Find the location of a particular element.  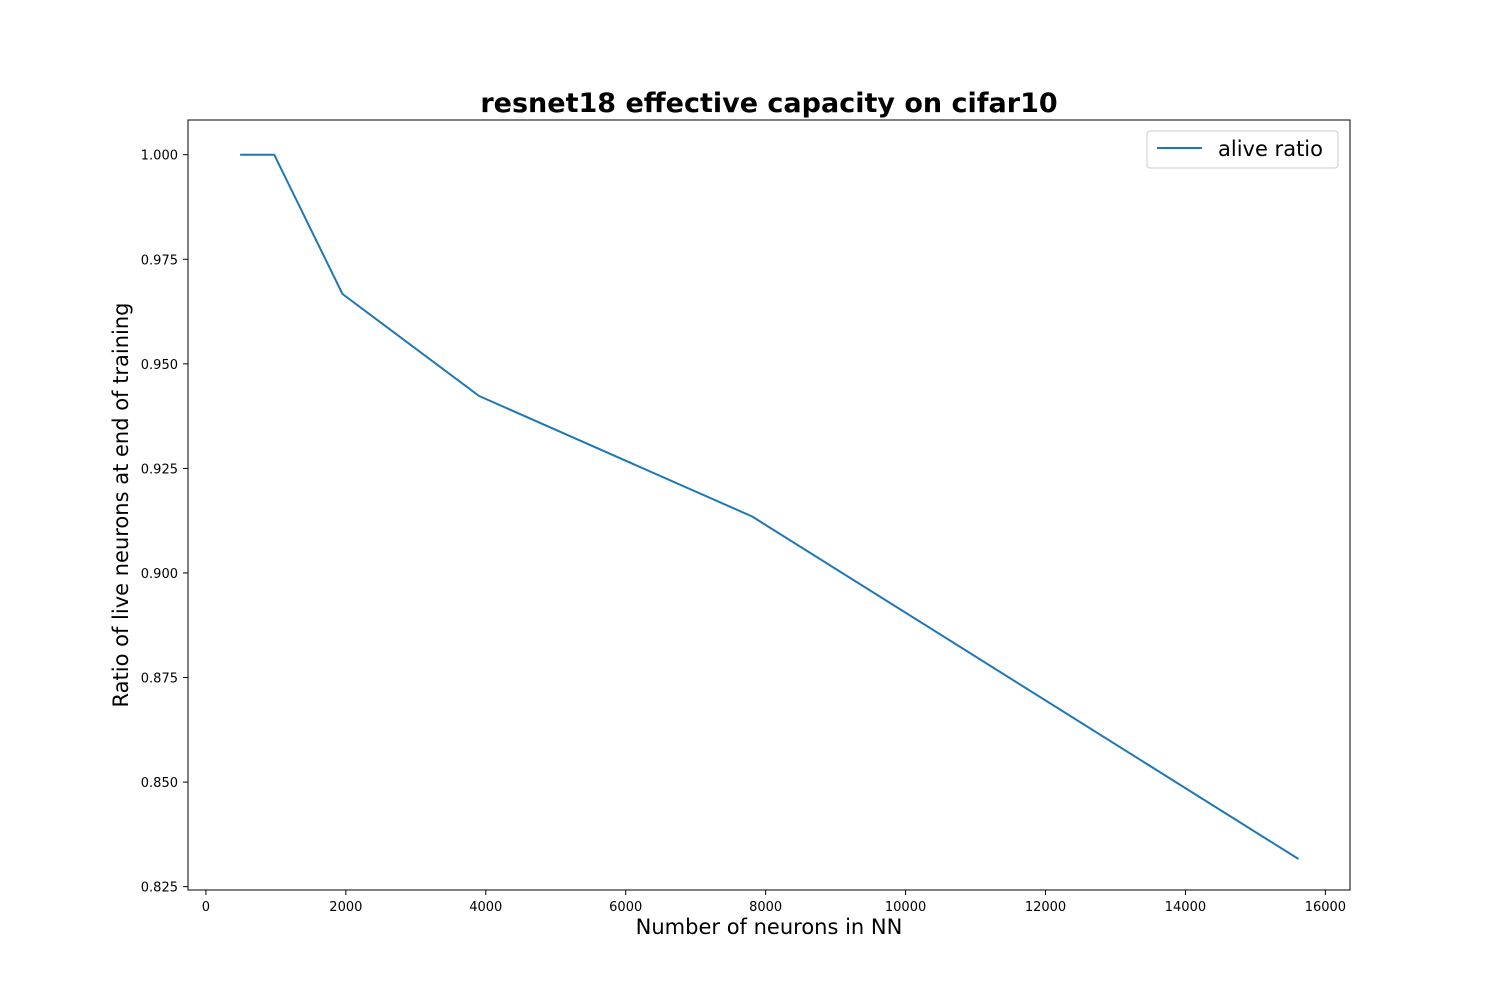

x-tick-label: 8000 is located at coordinates (765, 907).